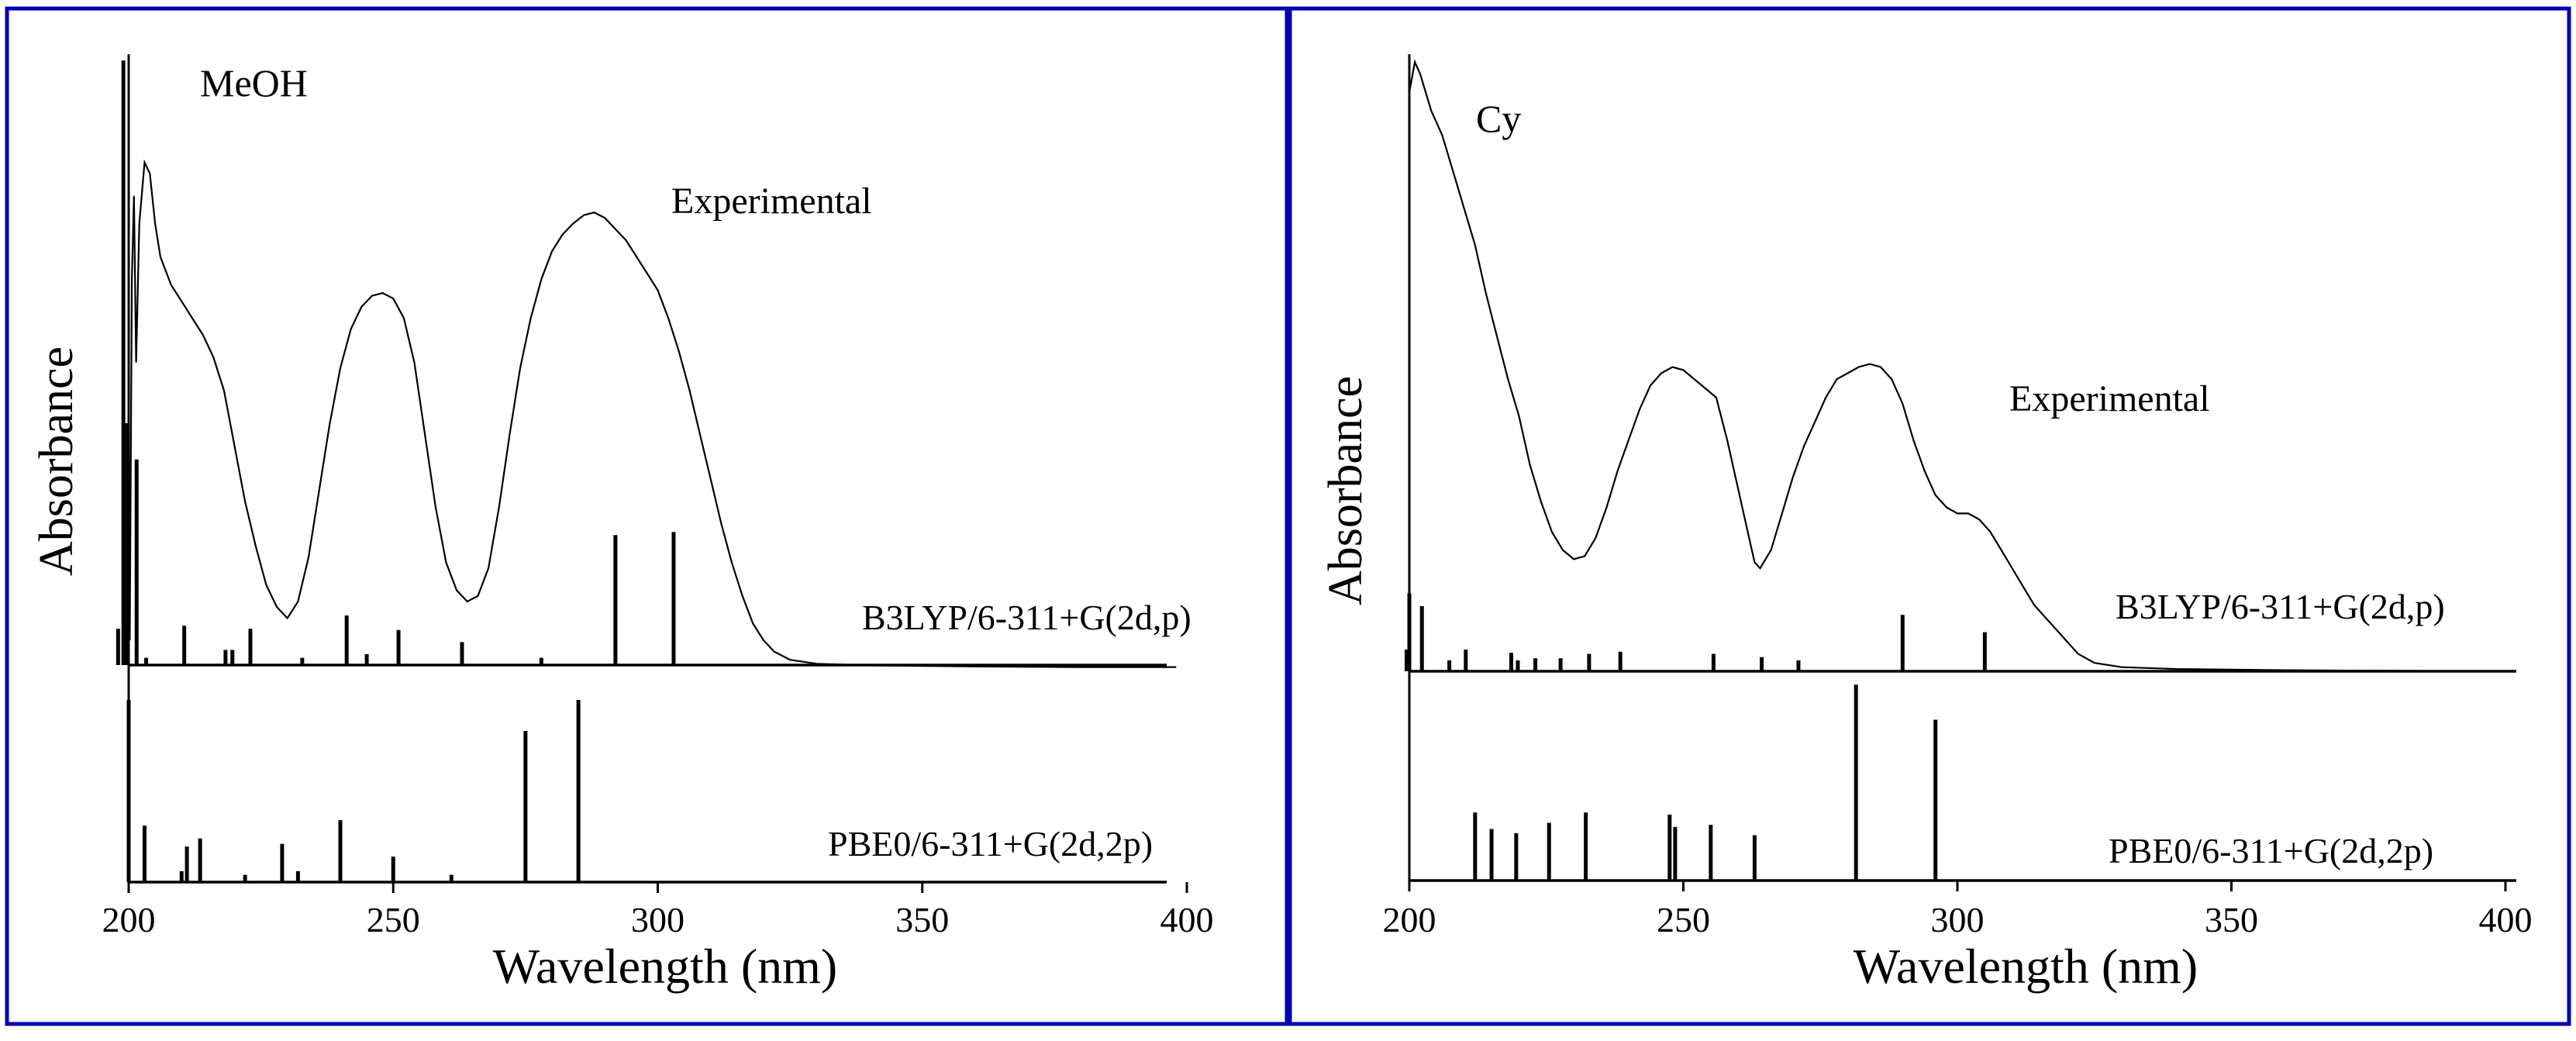 This screenshot has width=2576, height=1041. I want to click on left-experimental-label: Experimental, so click(771, 202).